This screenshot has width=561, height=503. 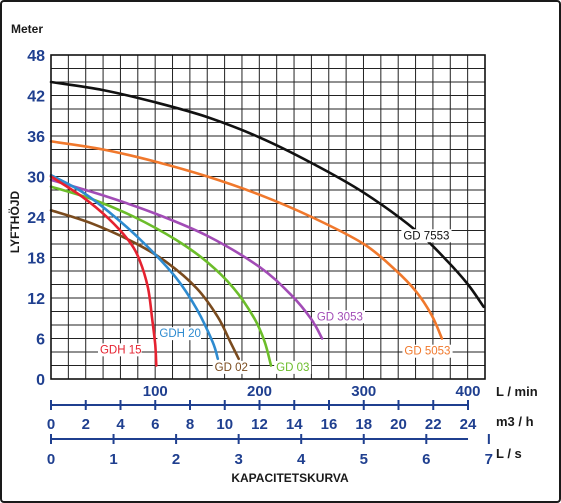 I want to click on y-axis-title: LYFTHÖJD, so click(x=14, y=222).